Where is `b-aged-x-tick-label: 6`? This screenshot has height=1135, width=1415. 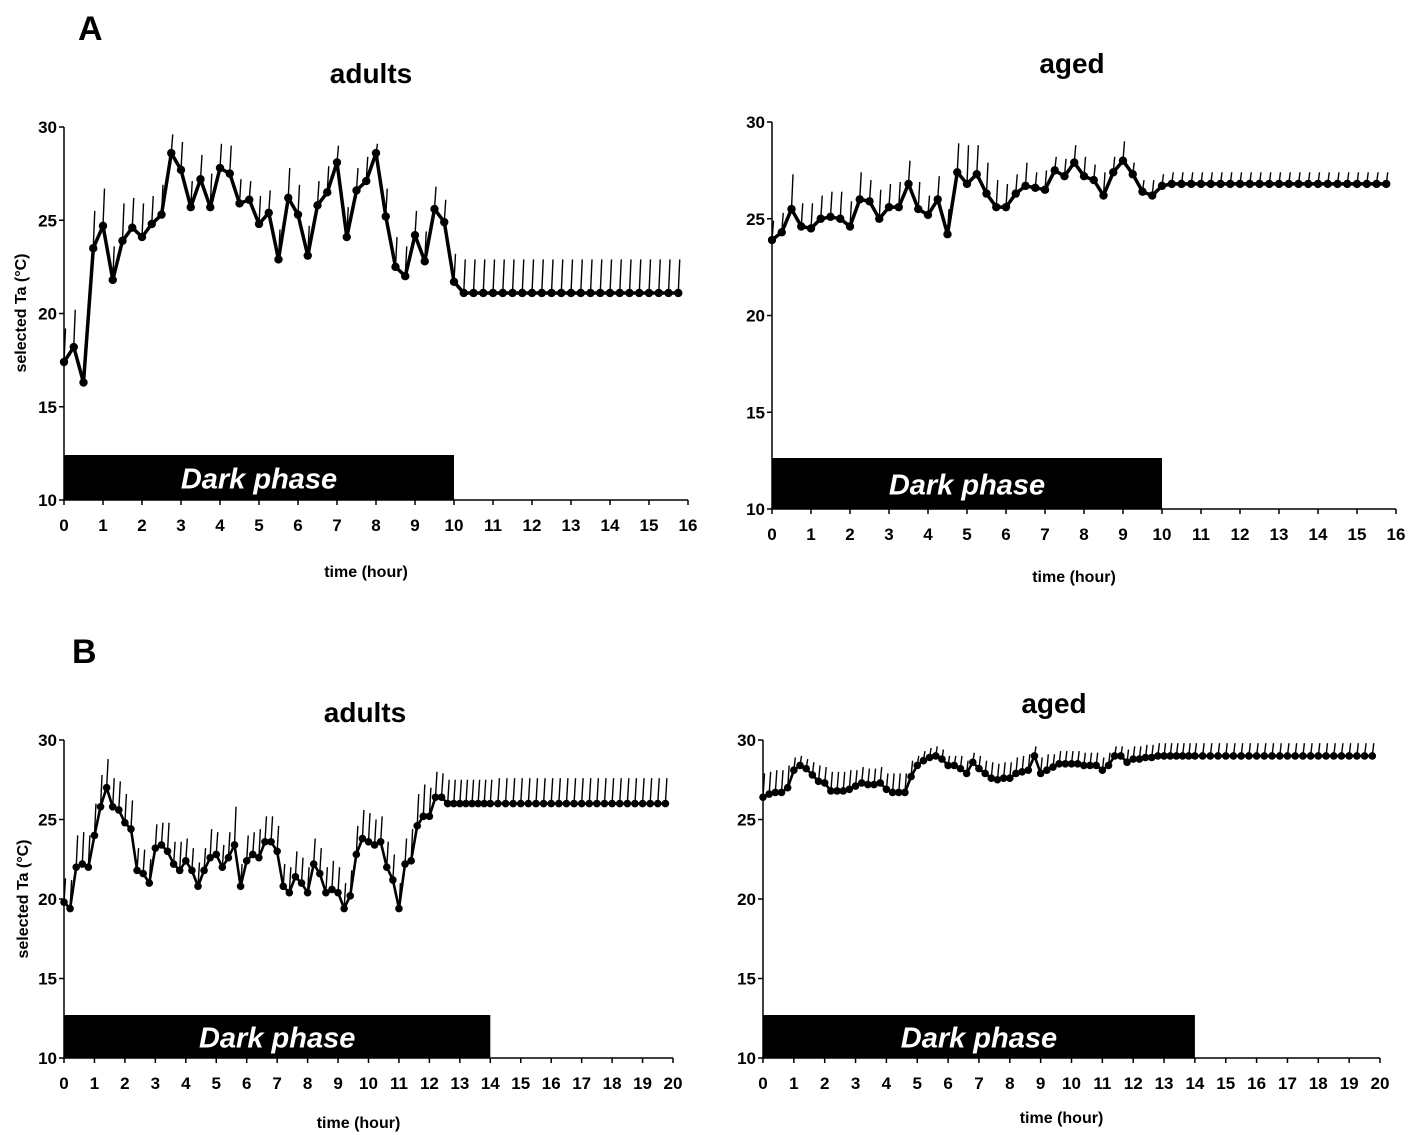 b-aged-x-tick-label: 6 is located at coordinates (947, 1083).